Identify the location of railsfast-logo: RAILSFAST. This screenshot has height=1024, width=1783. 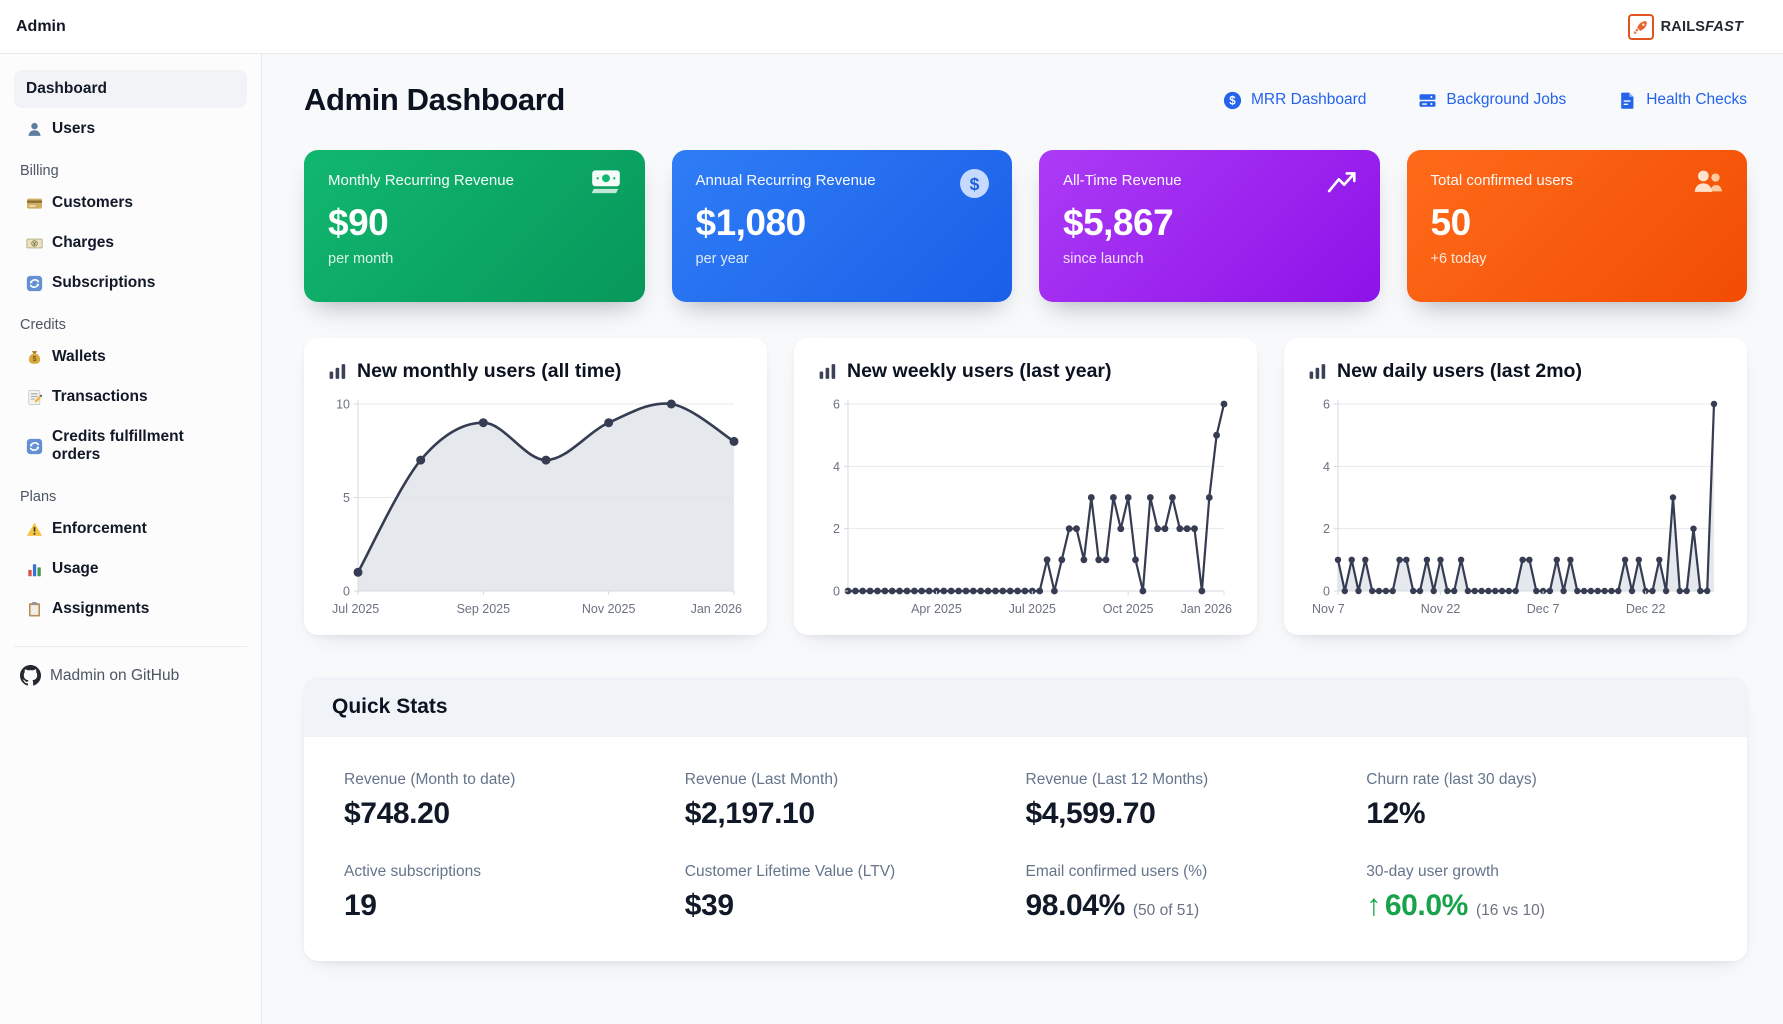
(1685, 26).